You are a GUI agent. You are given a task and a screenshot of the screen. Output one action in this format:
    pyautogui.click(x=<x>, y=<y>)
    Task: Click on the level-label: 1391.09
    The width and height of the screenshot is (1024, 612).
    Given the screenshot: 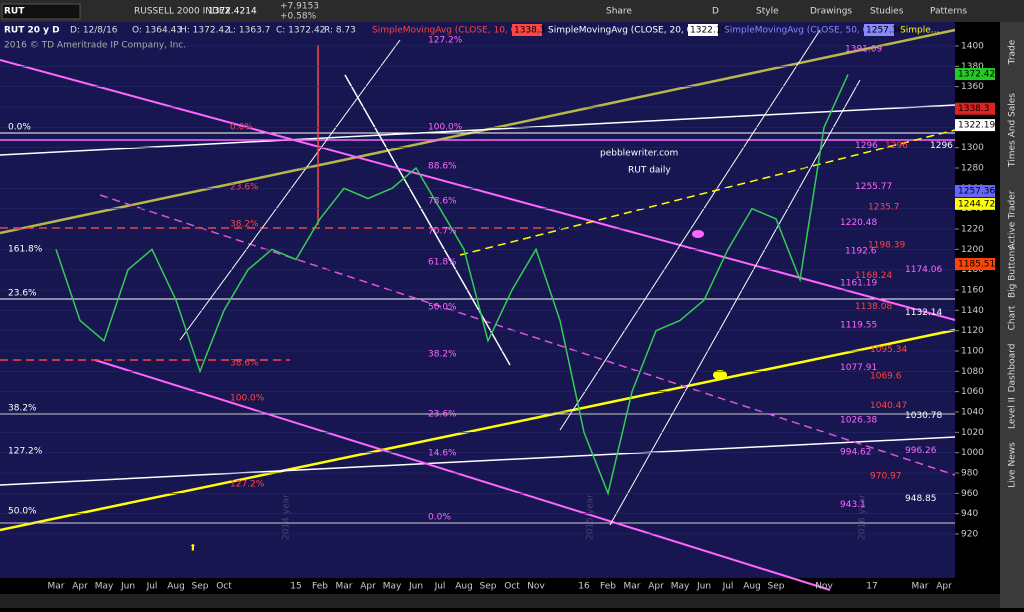 What is the action you would take?
    pyautogui.click(x=863, y=50)
    